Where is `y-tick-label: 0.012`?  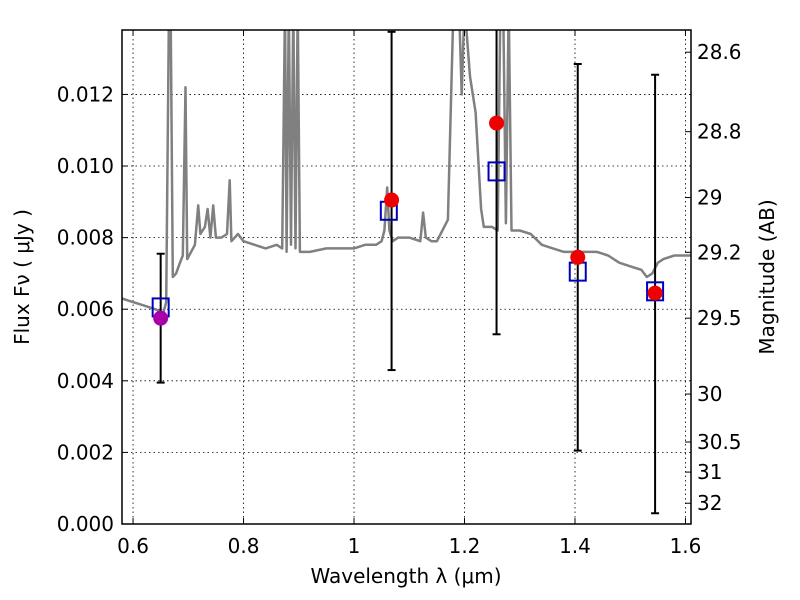 y-tick-label: 0.012 is located at coordinates (85, 94).